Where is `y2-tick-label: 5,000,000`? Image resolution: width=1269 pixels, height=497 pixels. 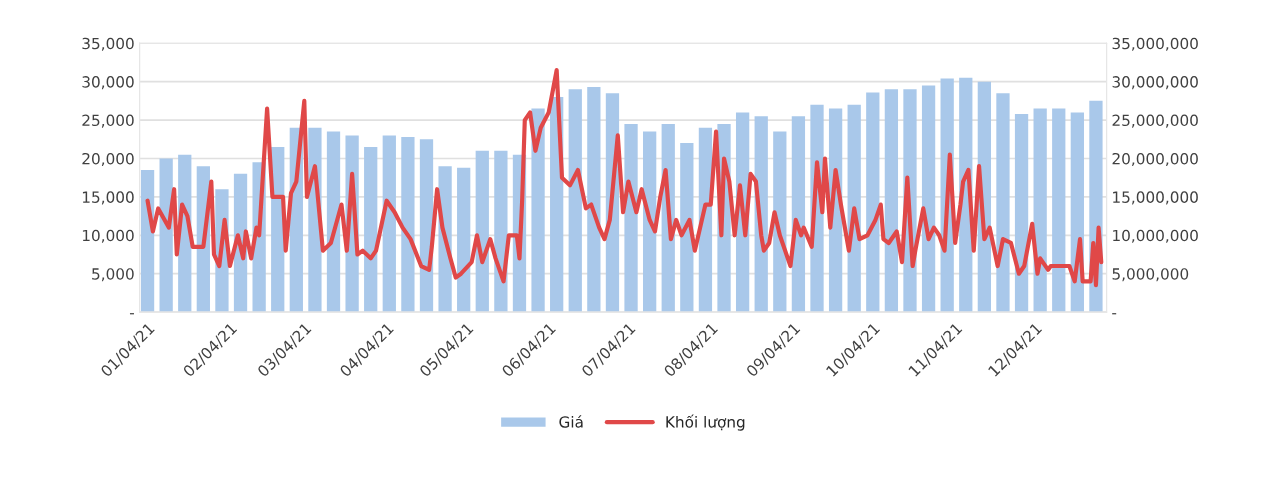
y2-tick-label: 5,000,000 is located at coordinates (1150, 275).